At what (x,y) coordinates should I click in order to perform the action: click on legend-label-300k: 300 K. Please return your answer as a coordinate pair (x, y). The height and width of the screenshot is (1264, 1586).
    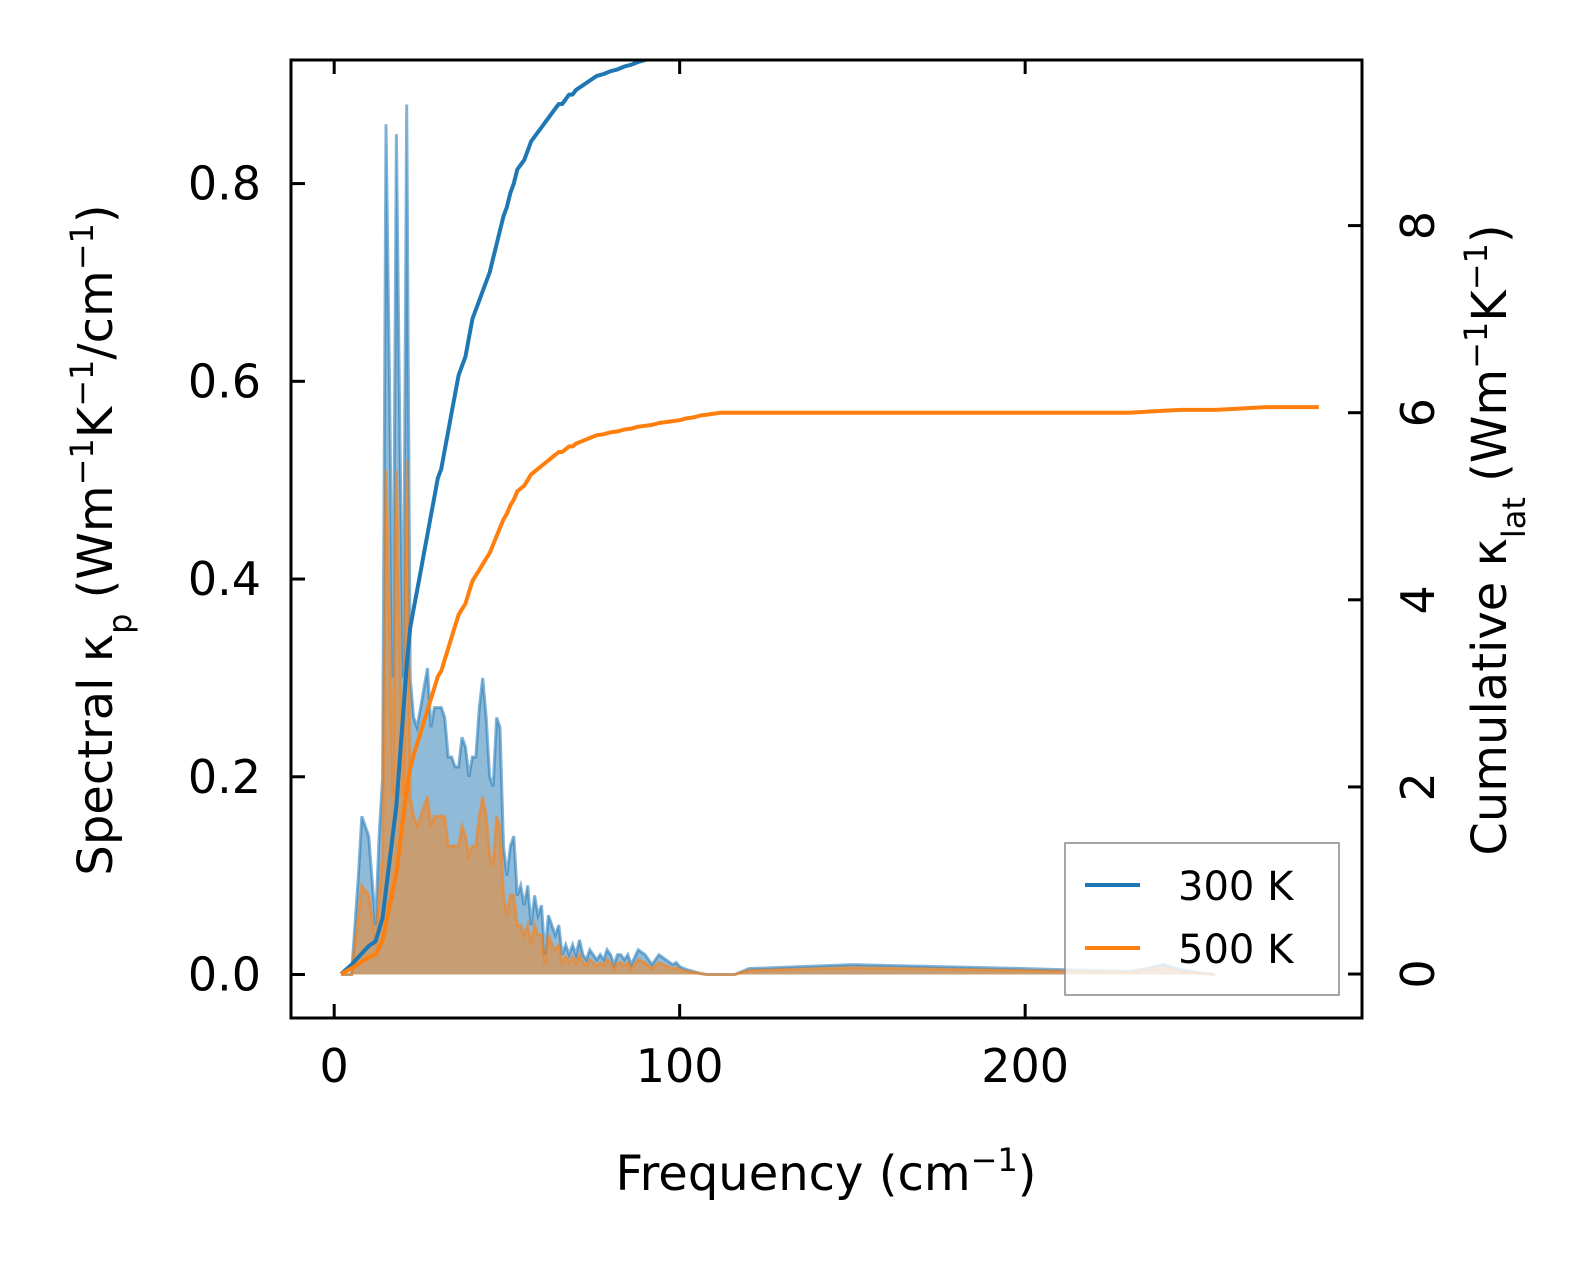
    Looking at the image, I should click on (1236, 887).